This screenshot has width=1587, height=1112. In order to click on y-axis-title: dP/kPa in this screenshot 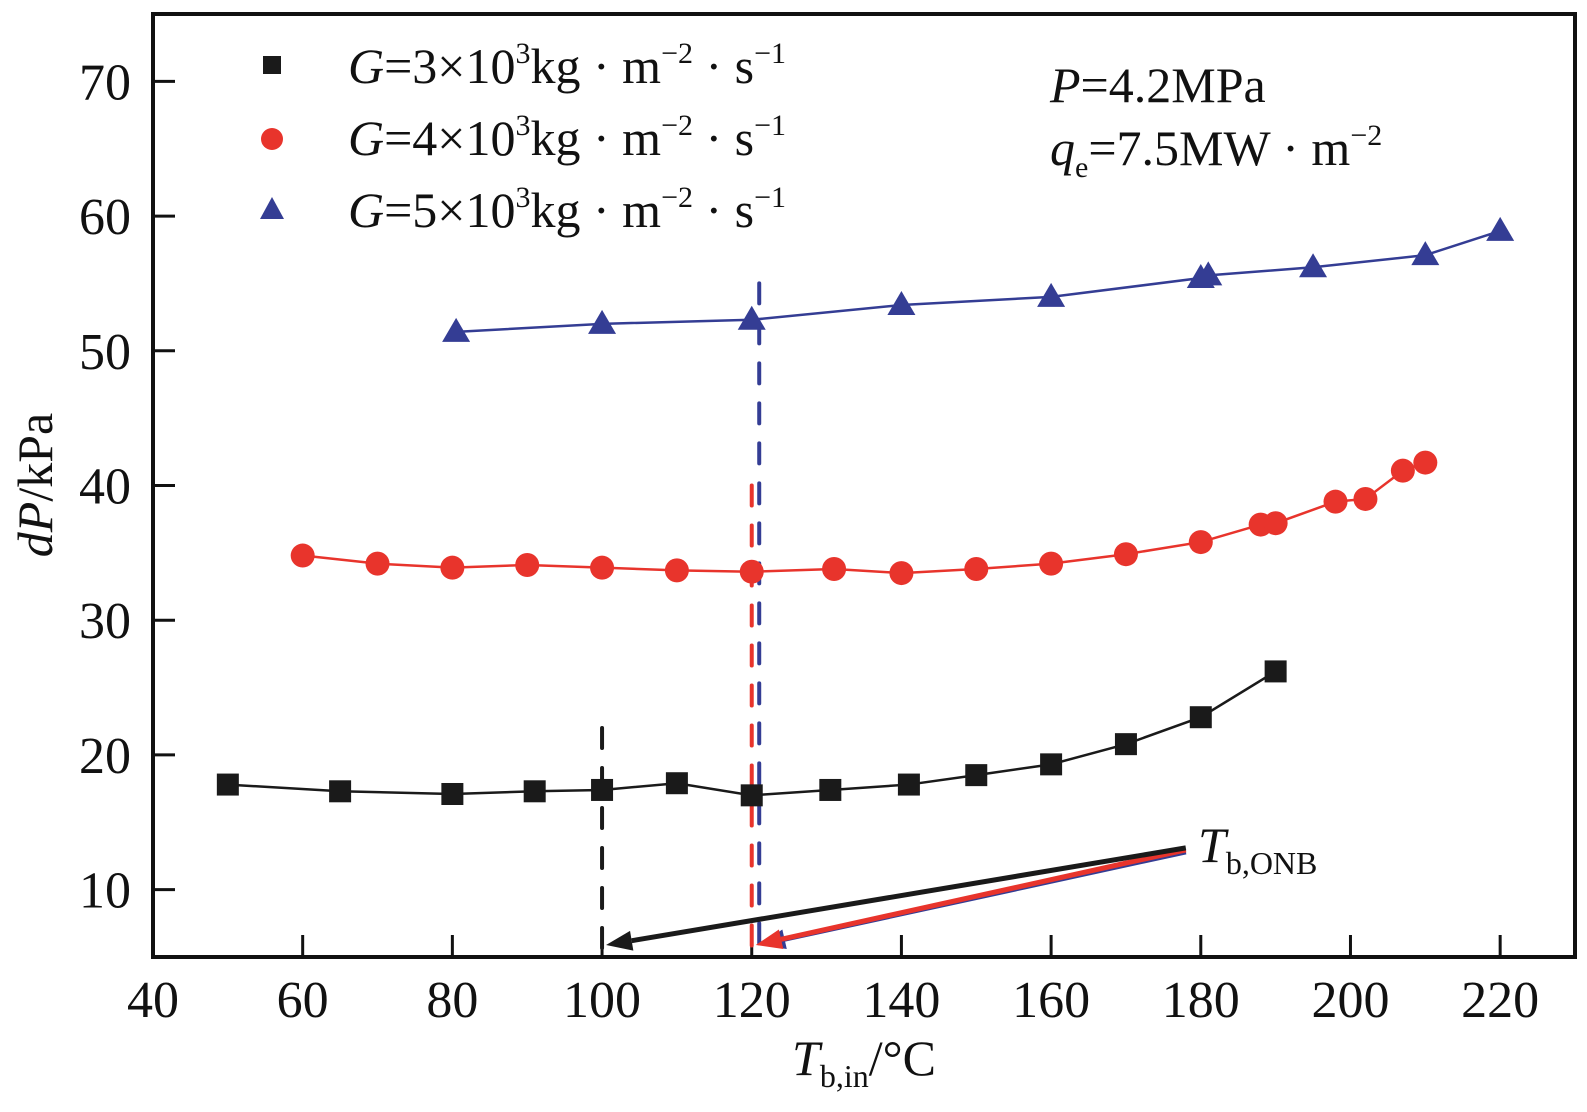, I will do `click(35, 485)`.